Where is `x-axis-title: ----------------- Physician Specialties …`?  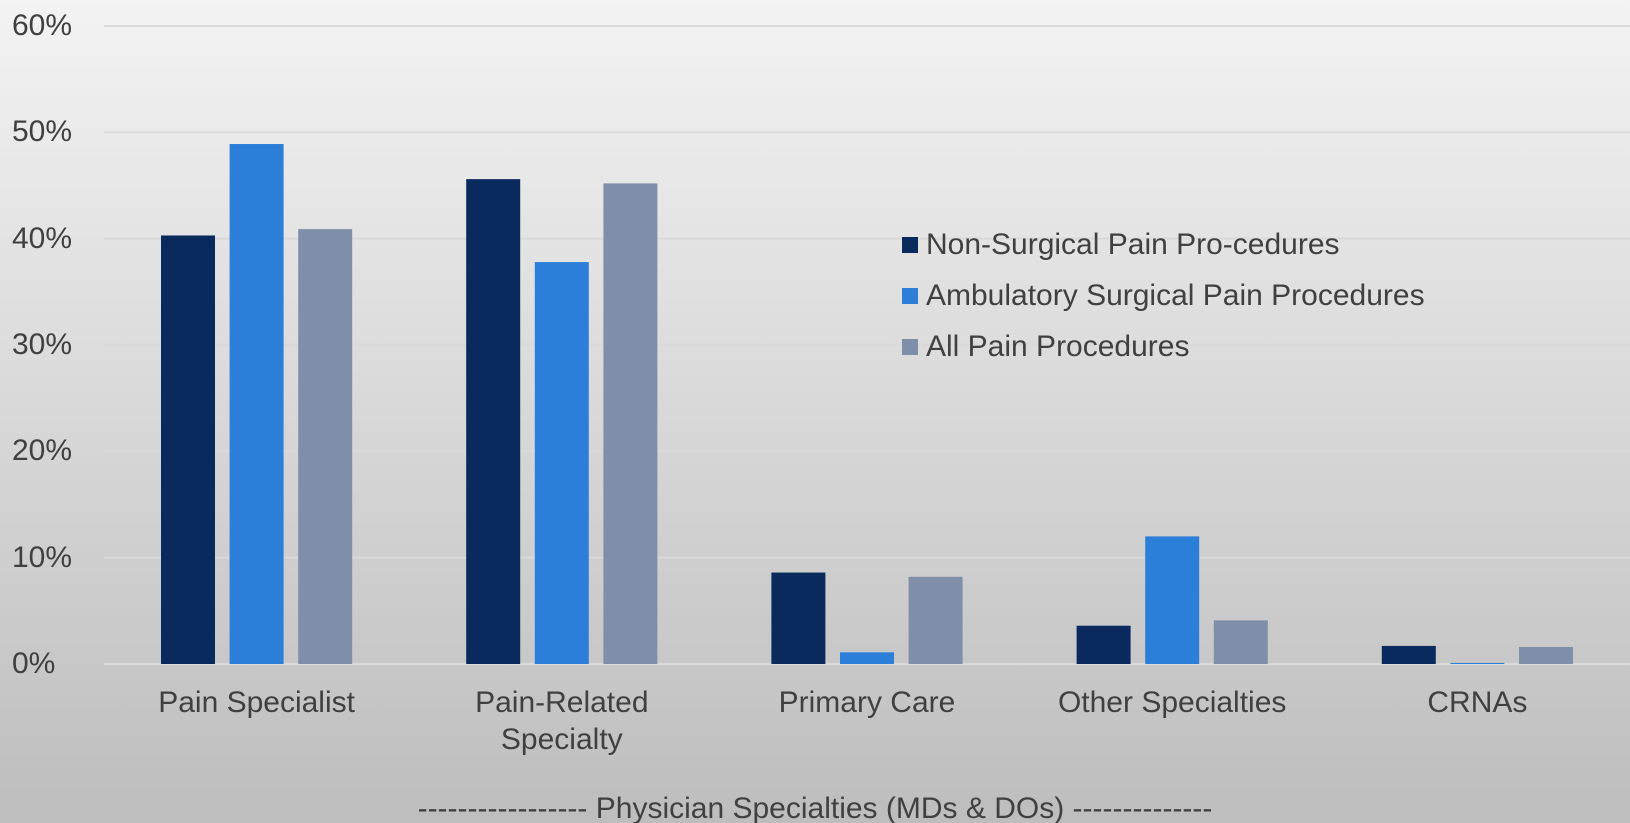 x-axis-title: ----------------- Physician Specialties … is located at coordinates (815, 807).